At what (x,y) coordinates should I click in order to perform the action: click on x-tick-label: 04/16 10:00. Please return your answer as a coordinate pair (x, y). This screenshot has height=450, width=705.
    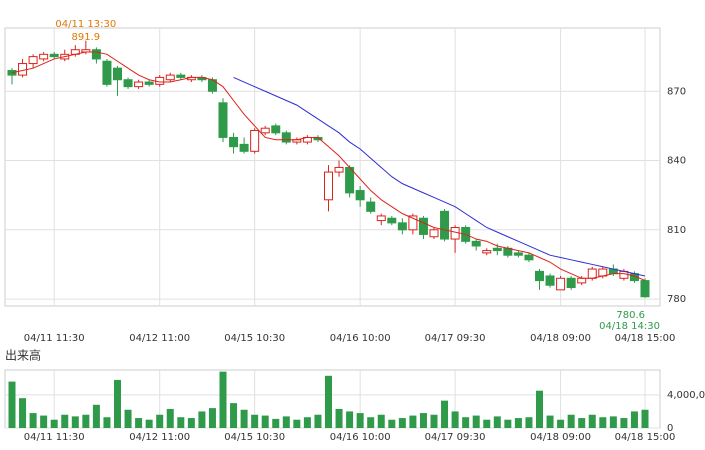
    Looking at the image, I should click on (360, 338).